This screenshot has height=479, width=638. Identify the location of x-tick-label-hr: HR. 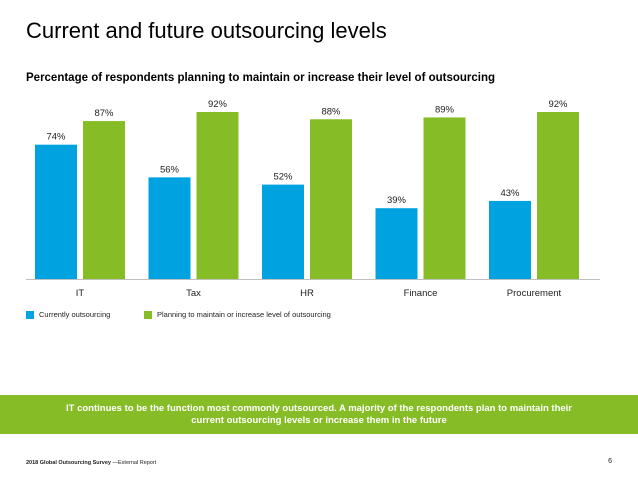
(307, 293).